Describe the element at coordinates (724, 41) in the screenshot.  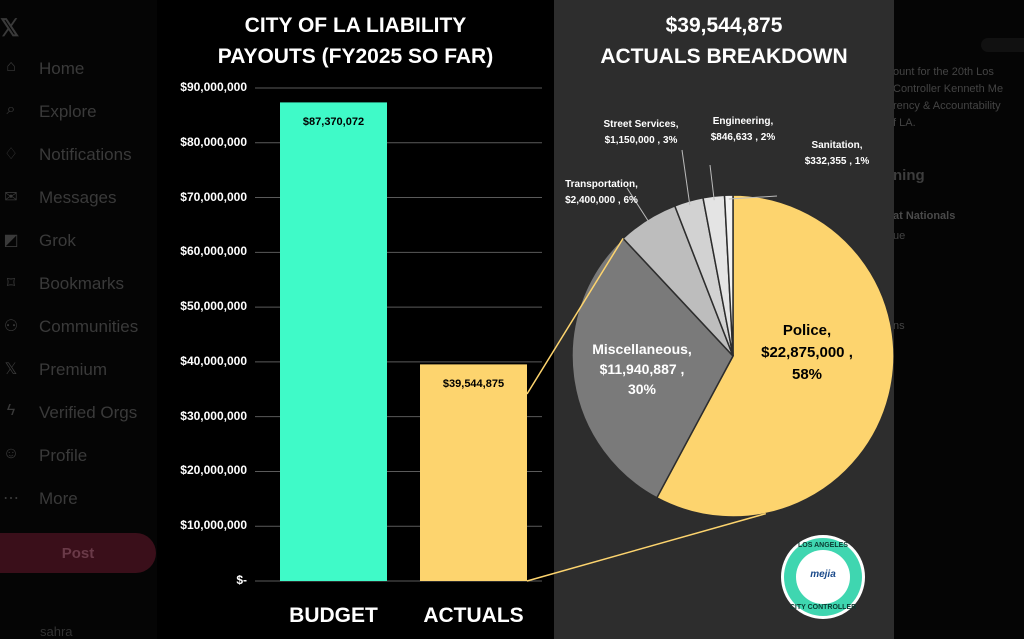
I see `pie-chart-title: $39,544,875 ACTUALS BREAKDOWN` at that location.